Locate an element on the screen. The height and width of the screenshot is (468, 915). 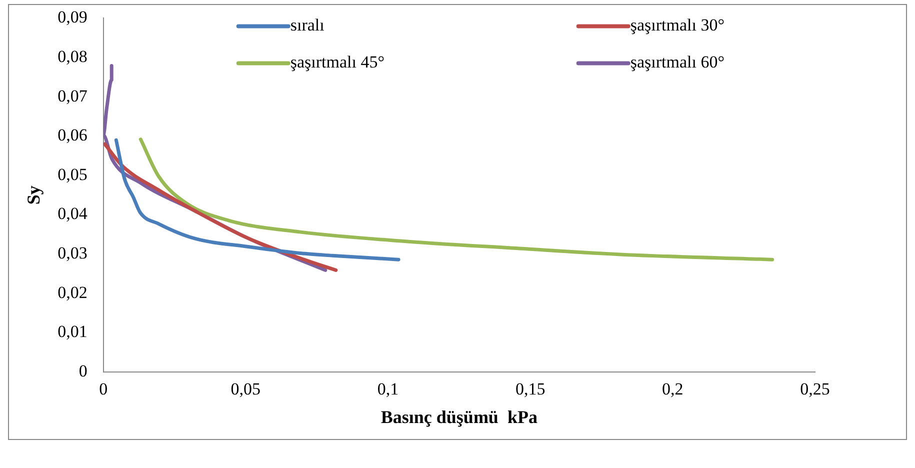
y-tick-label: 0,06 is located at coordinates (73, 135).